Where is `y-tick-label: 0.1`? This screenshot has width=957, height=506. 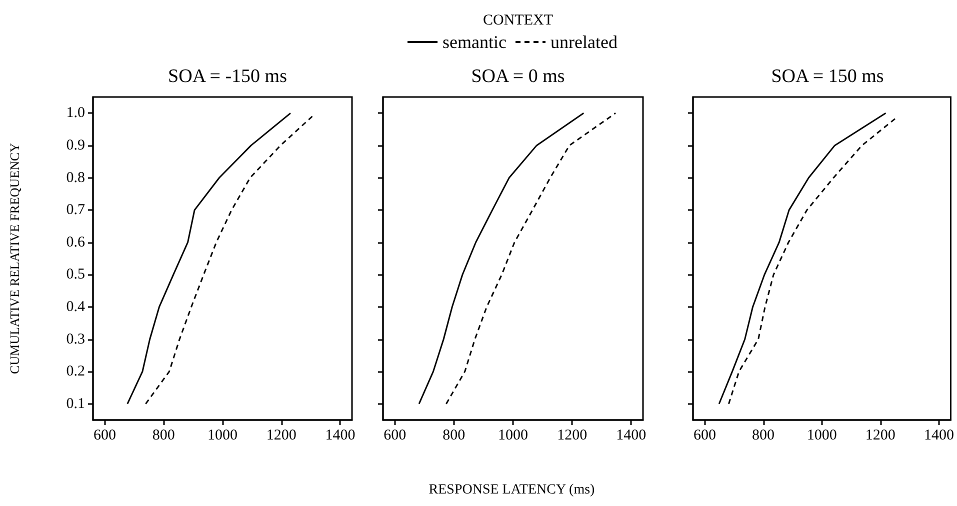 y-tick-label: 0.1 is located at coordinates (75, 404).